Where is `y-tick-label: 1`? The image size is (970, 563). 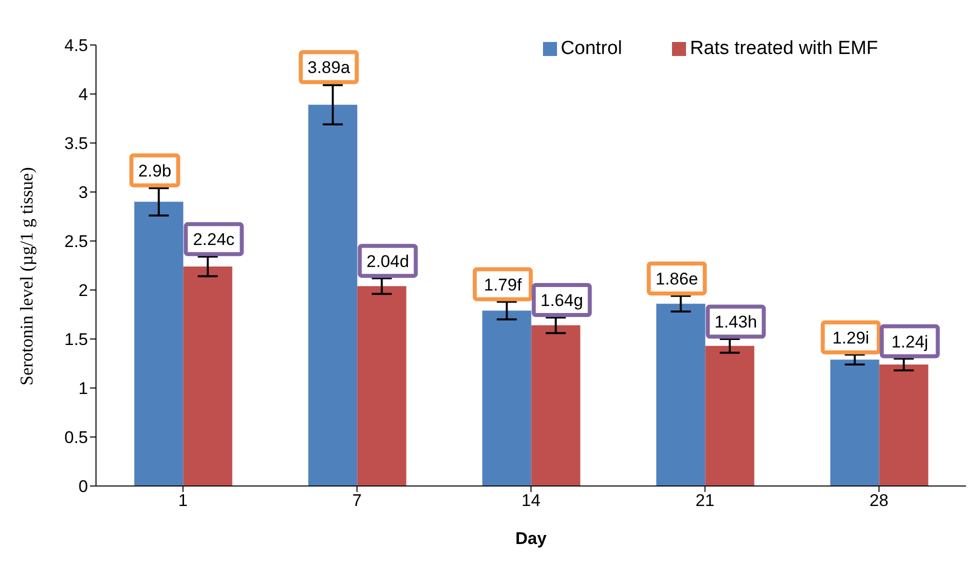
y-tick-label: 1 is located at coordinates (83, 388).